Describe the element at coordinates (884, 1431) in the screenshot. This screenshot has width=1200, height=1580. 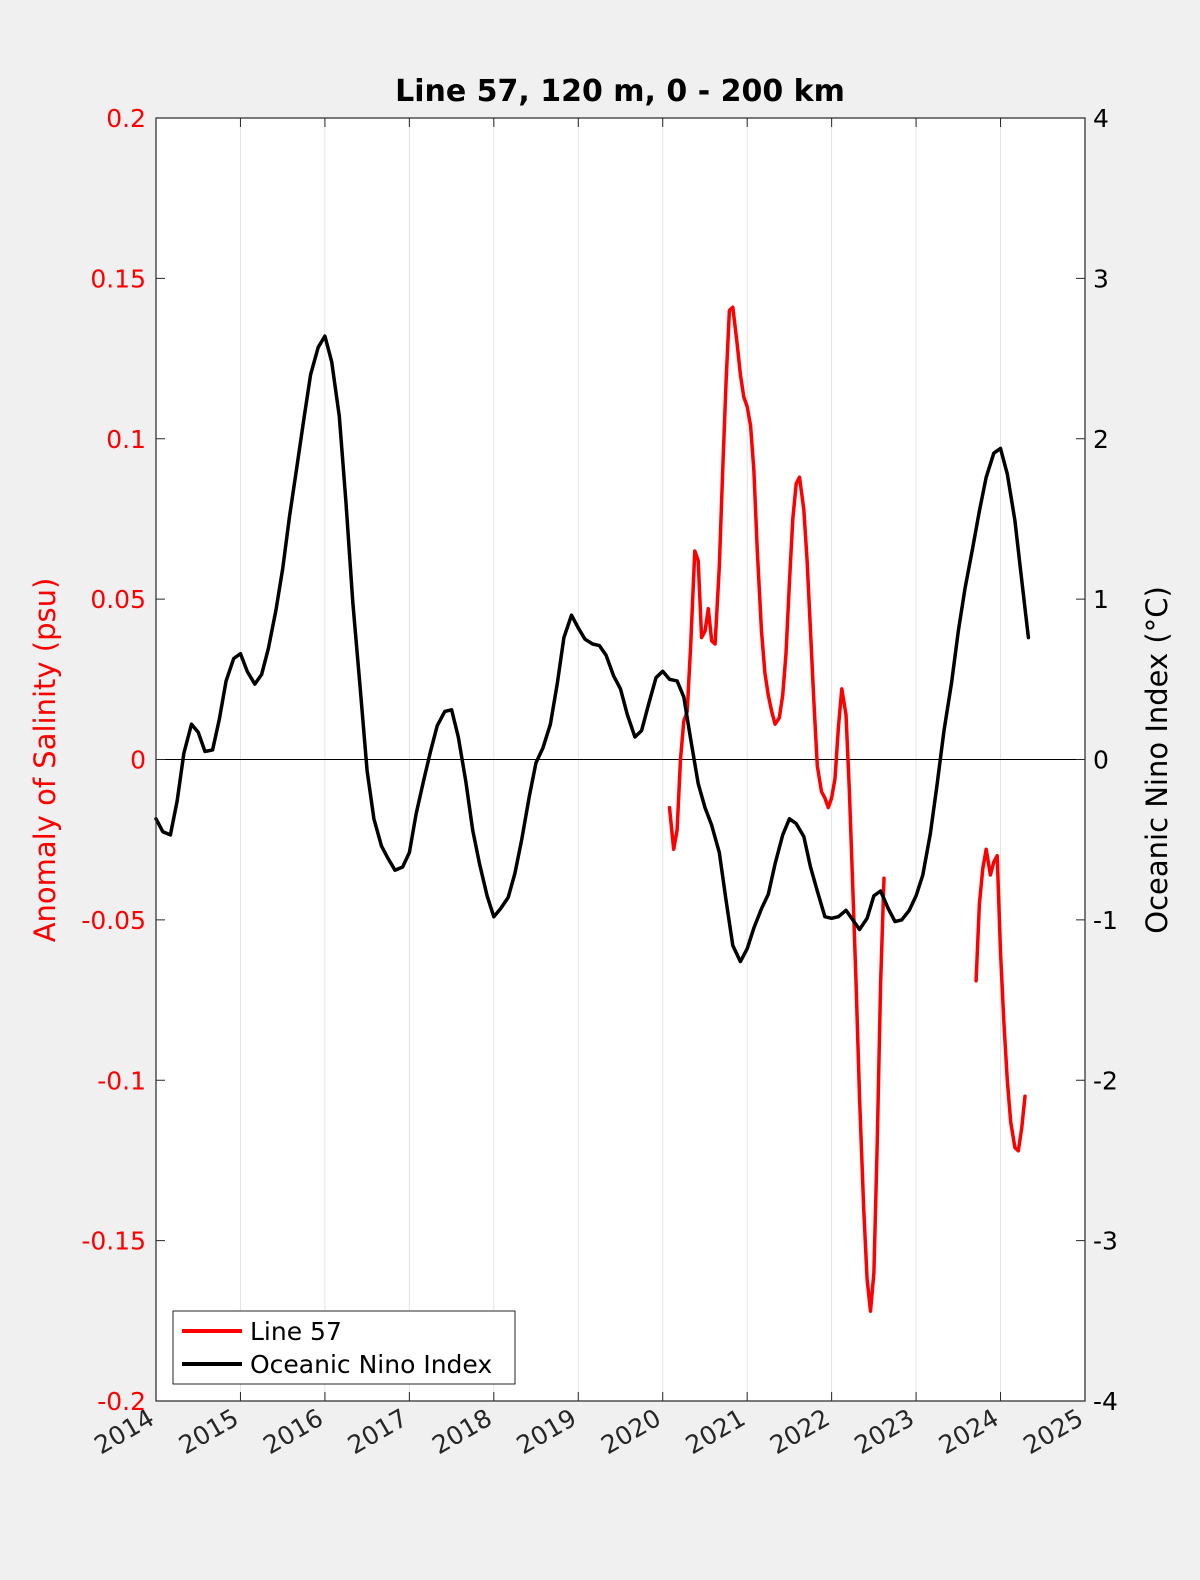
I see `x-tick-label: 2023` at that location.